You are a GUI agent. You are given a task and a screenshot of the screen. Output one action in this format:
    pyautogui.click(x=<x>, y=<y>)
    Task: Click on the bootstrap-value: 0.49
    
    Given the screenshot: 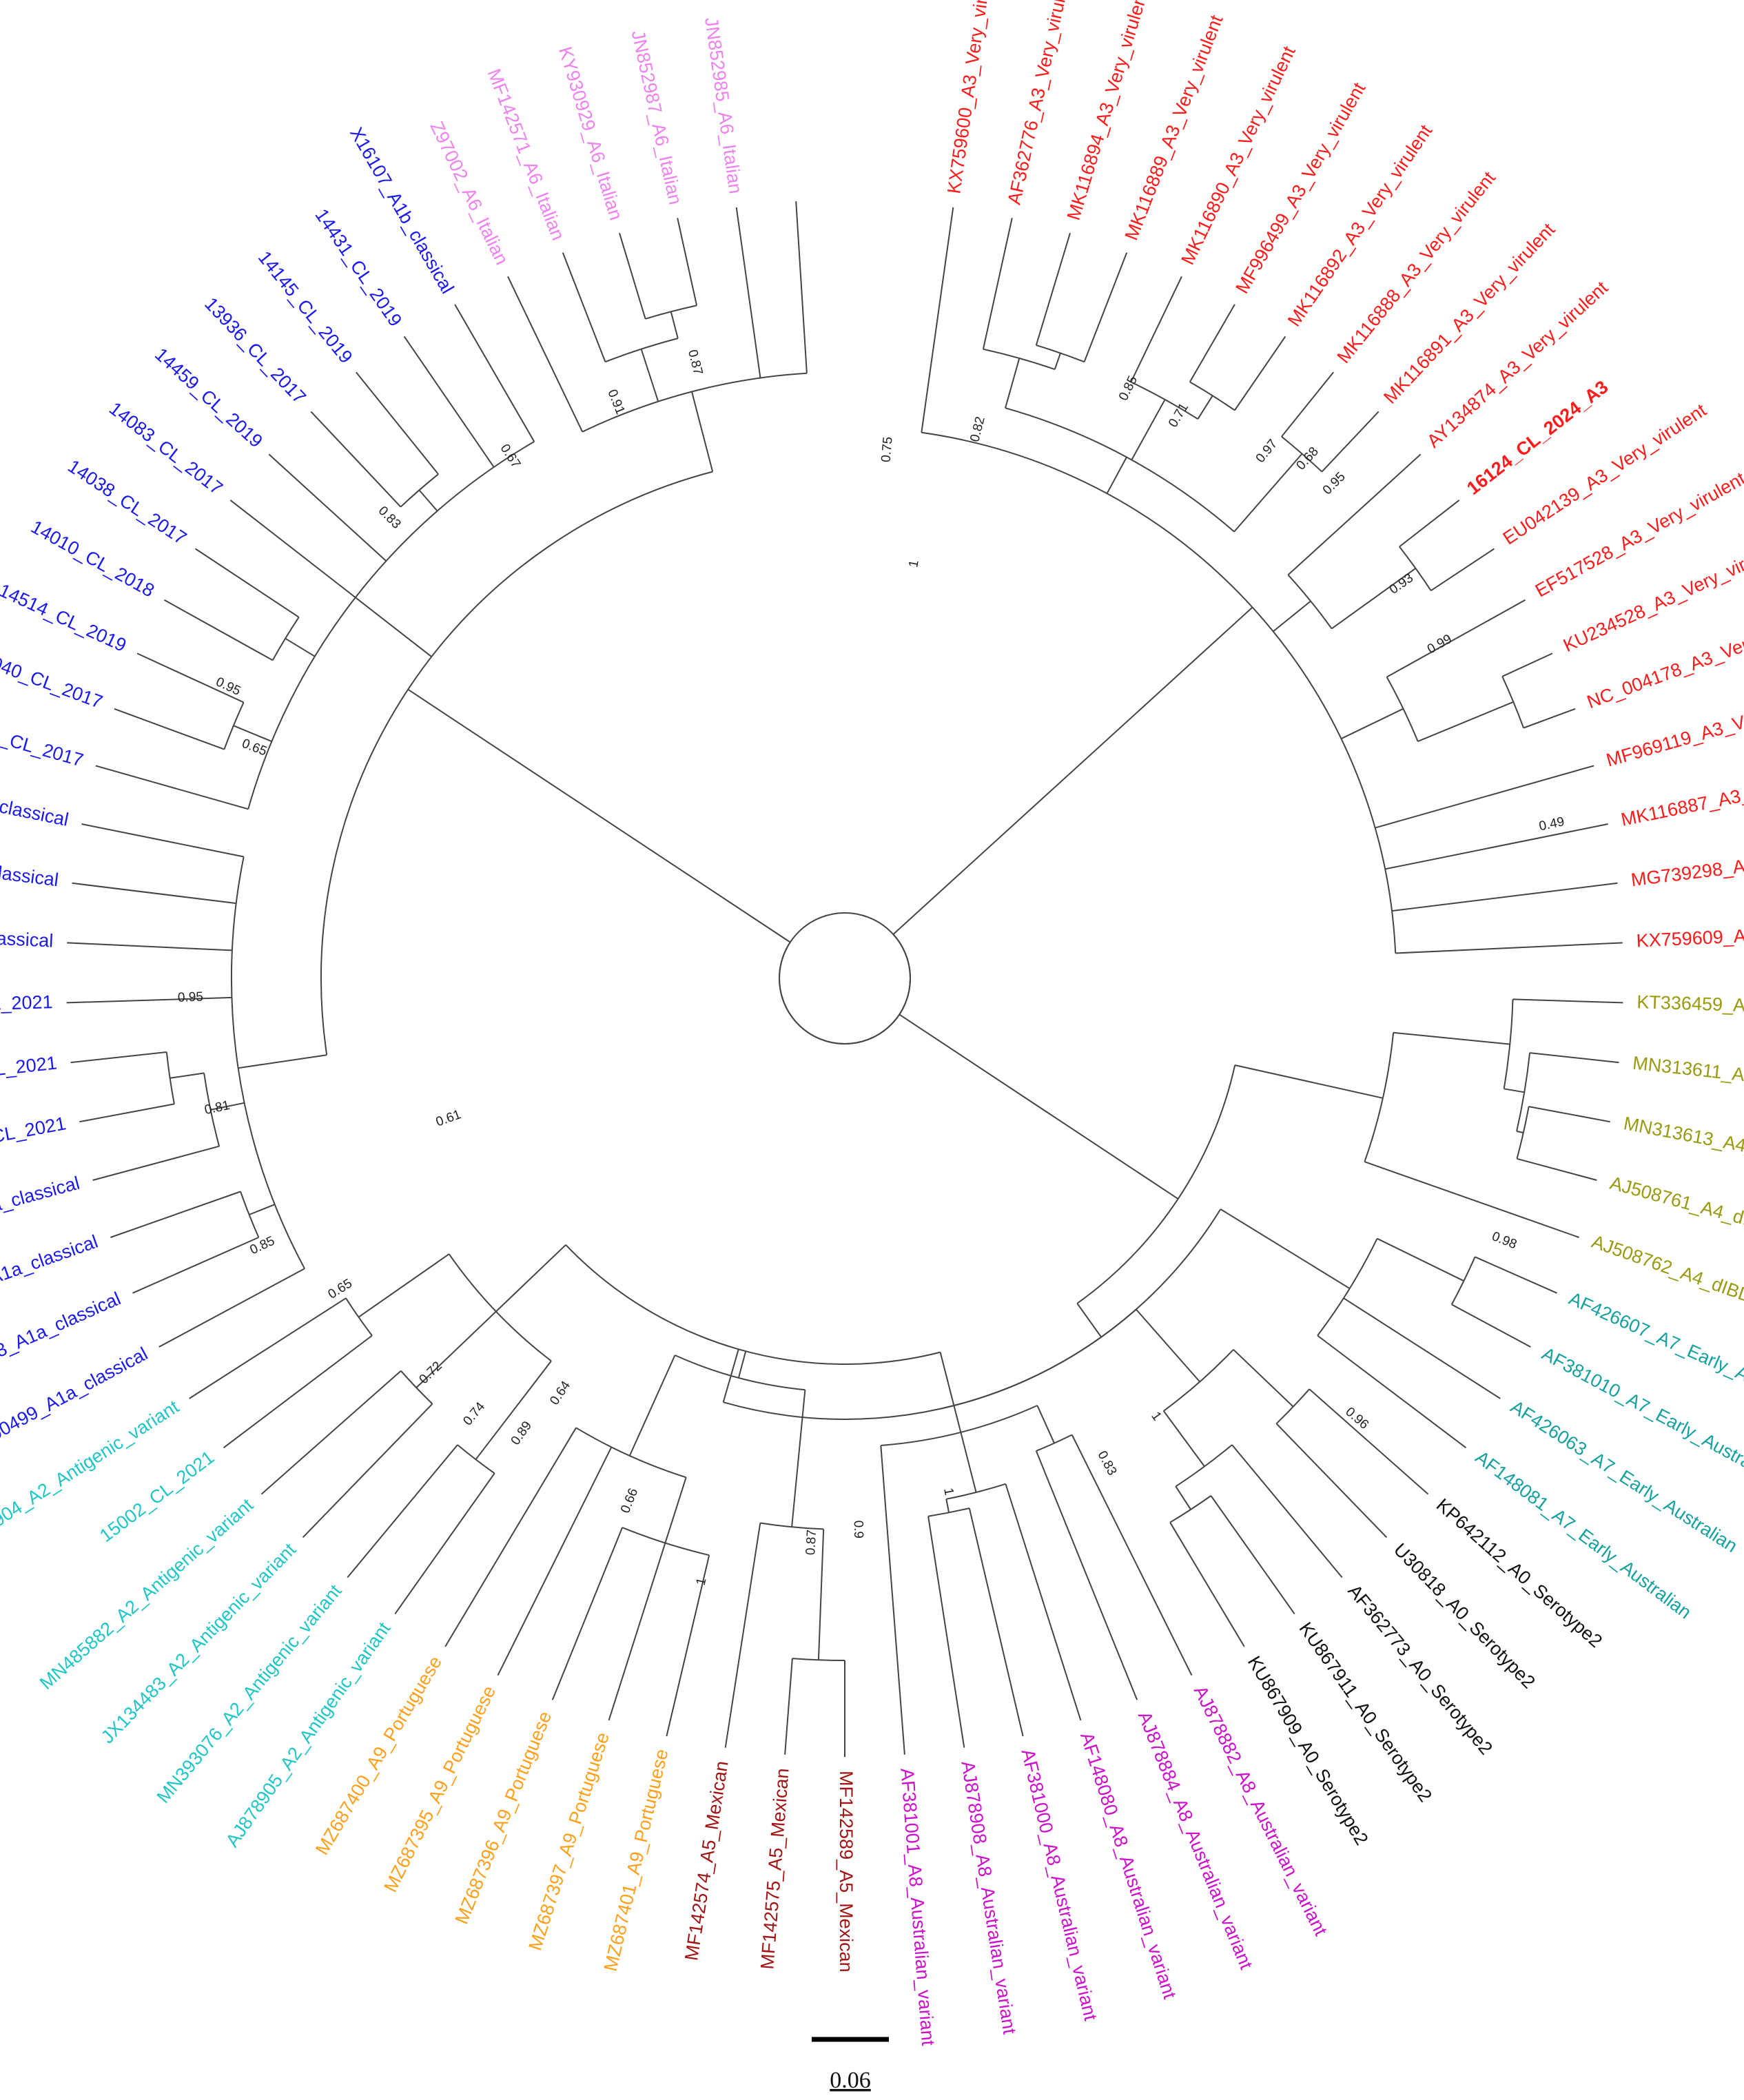 What is the action you would take?
    pyautogui.click(x=1552, y=824)
    